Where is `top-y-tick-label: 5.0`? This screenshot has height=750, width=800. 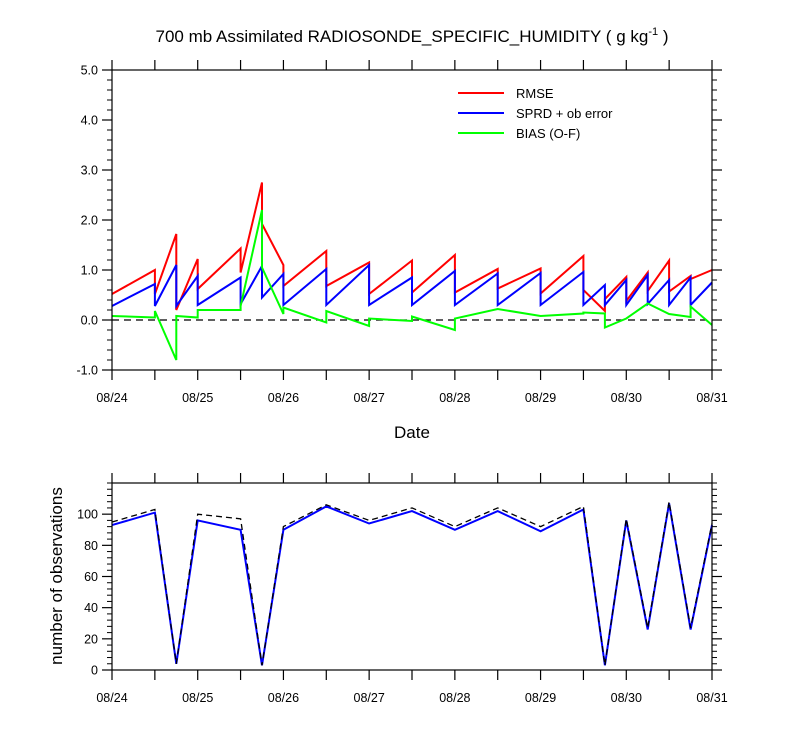
top-y-tick-label: 5.0 is located at coordinates (89, 71).